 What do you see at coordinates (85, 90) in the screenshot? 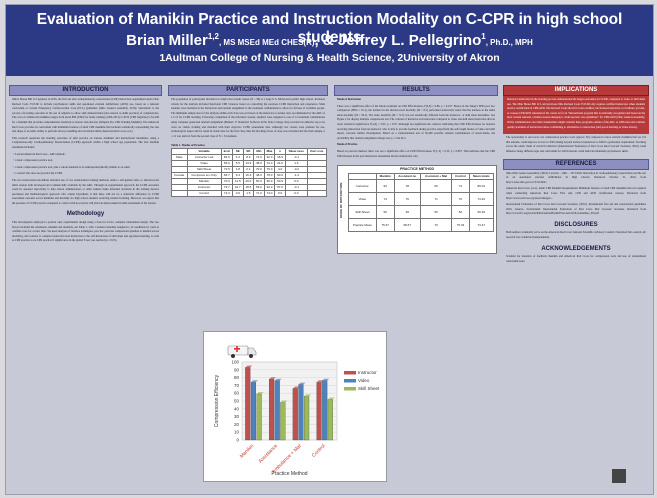
I see `introduction-header: INTRODUCTION` at bounding box center [85, 90].